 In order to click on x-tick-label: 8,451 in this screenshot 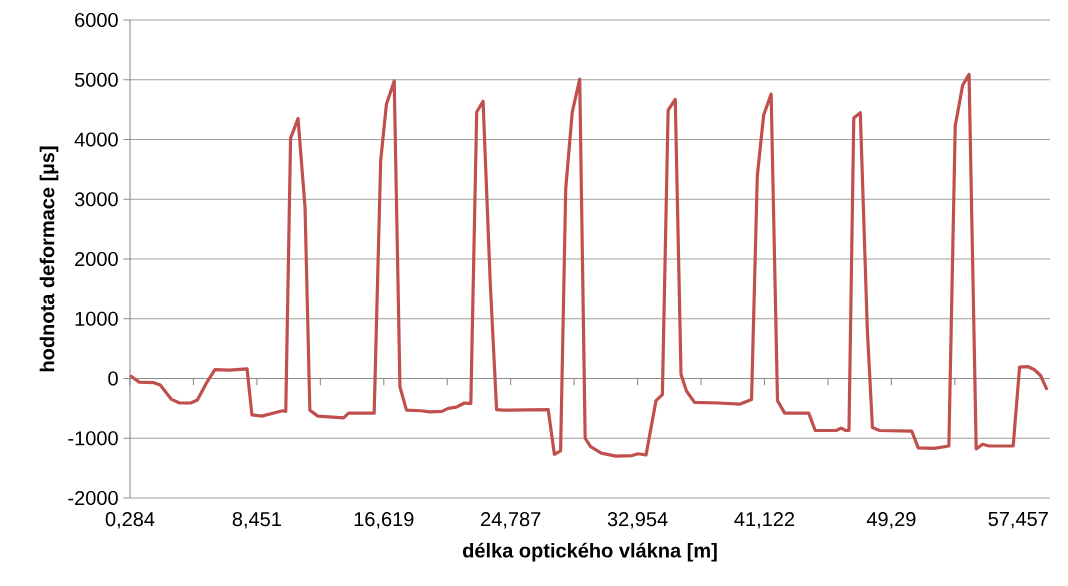, I will do `click(256, 520)`.